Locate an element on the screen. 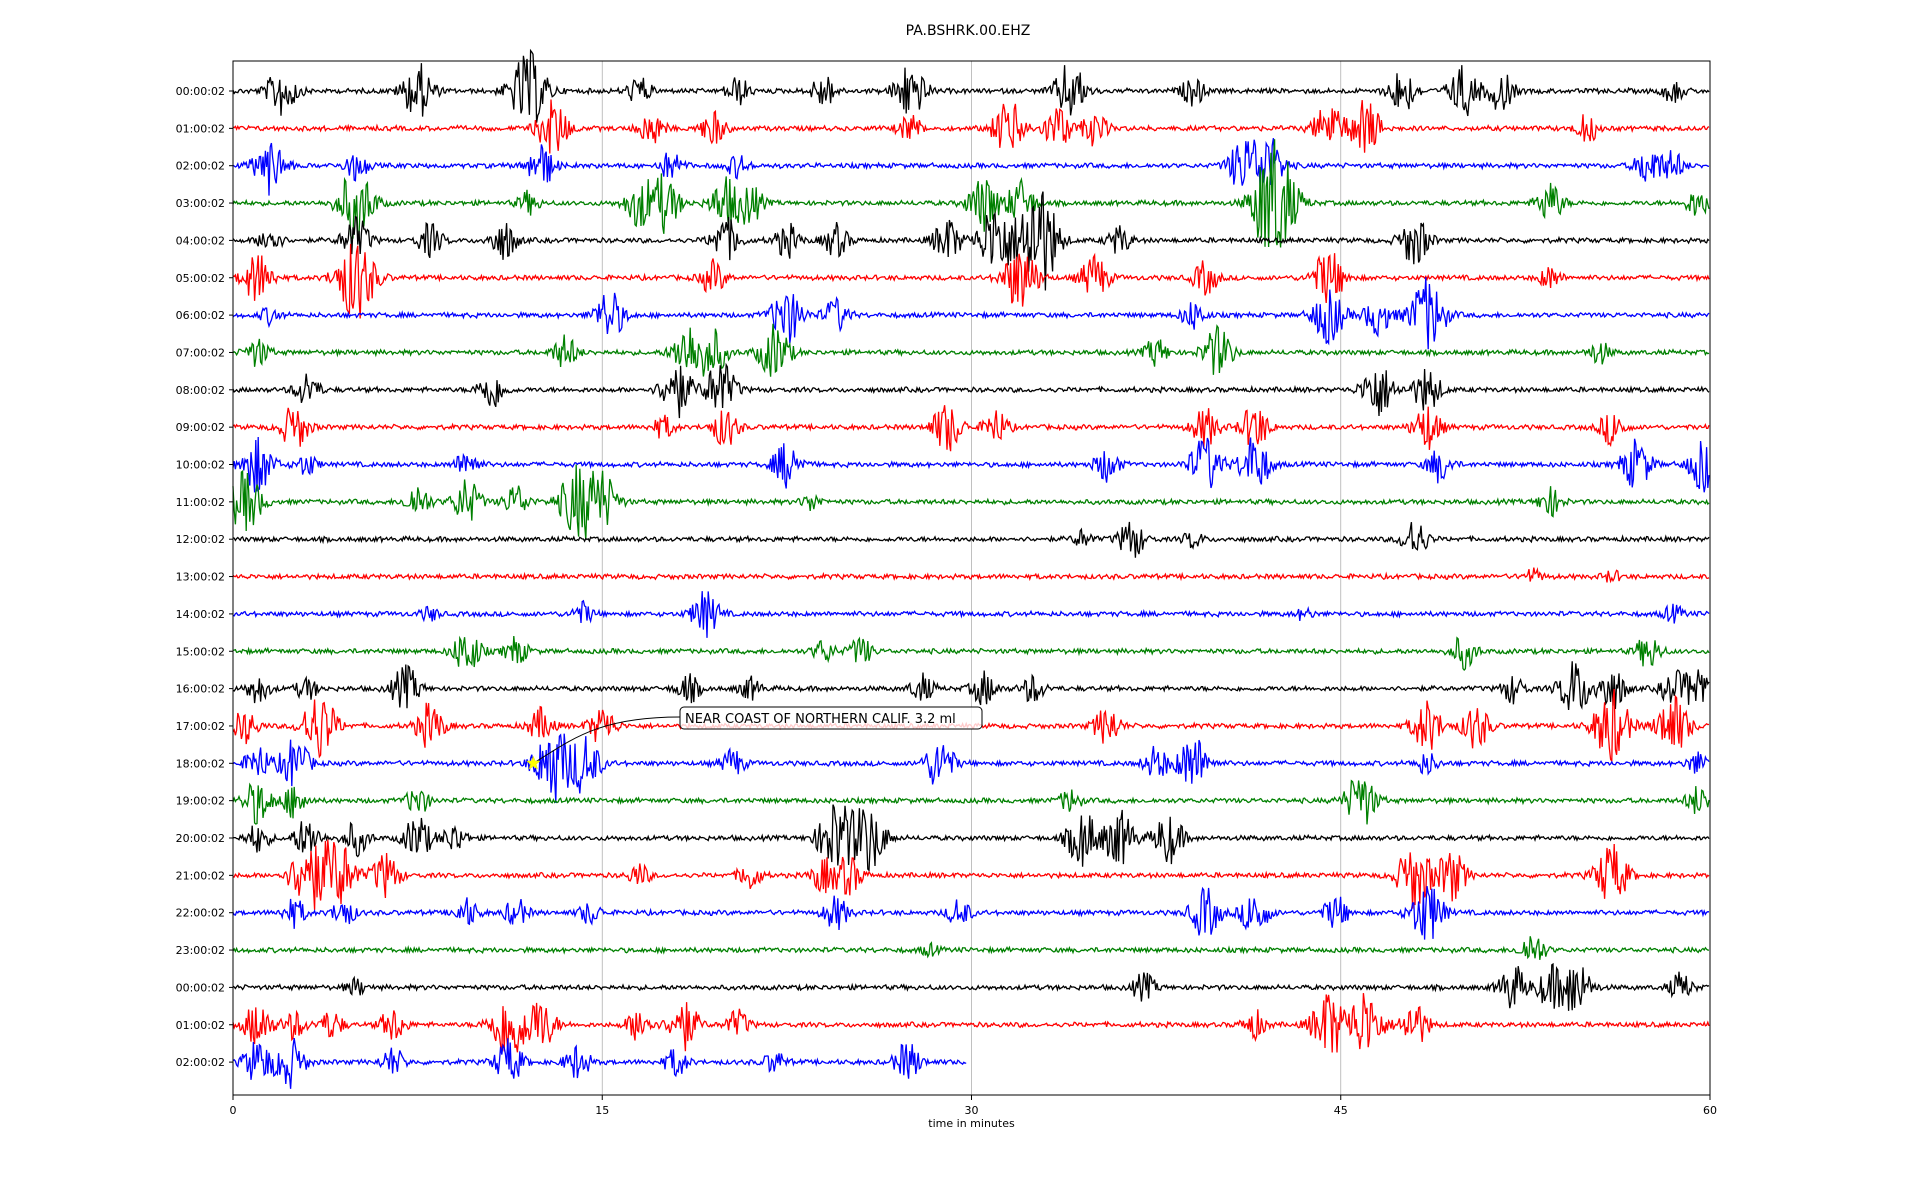 The image size is (1920, 1200). x-tick-label-60: 60 is located at coordinates (1710, 1110).